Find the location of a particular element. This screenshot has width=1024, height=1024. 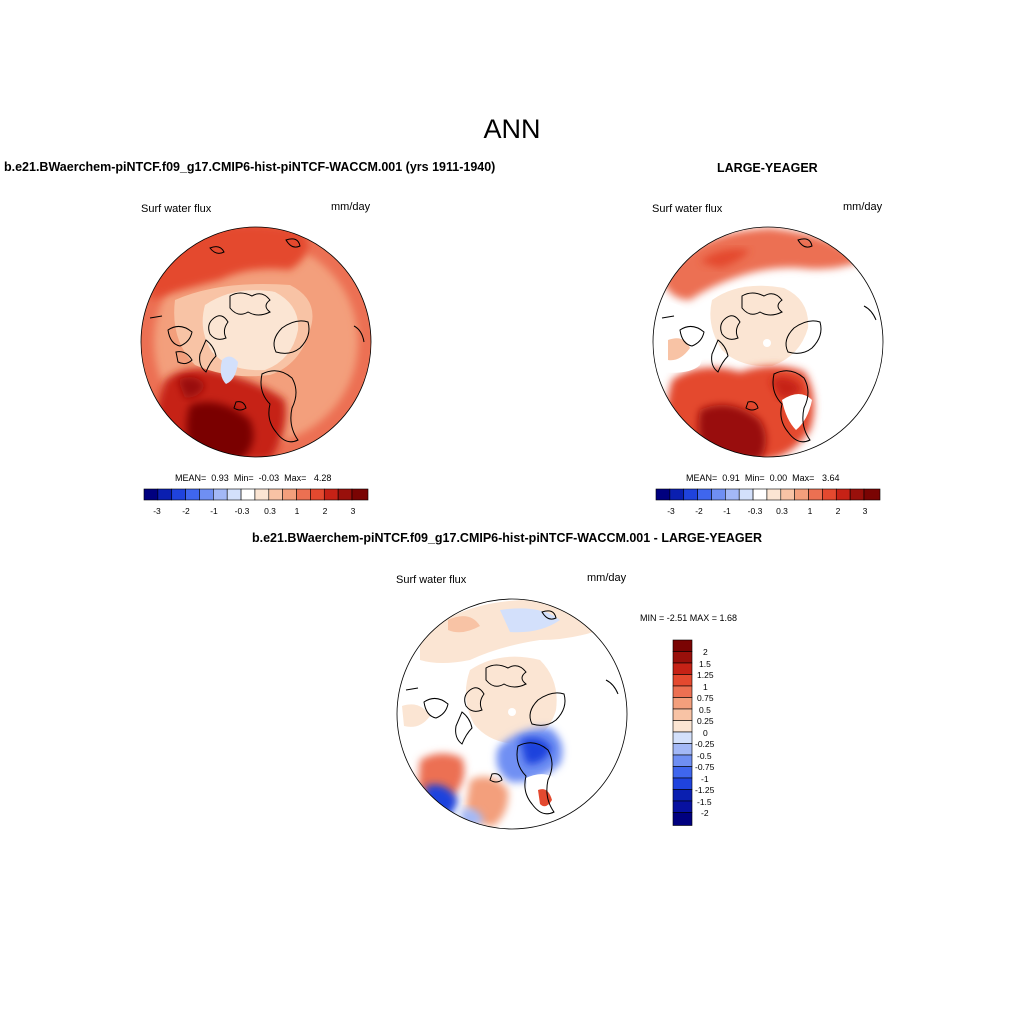

test-colorbar-label: 3 is located at coordinates (353, 511).